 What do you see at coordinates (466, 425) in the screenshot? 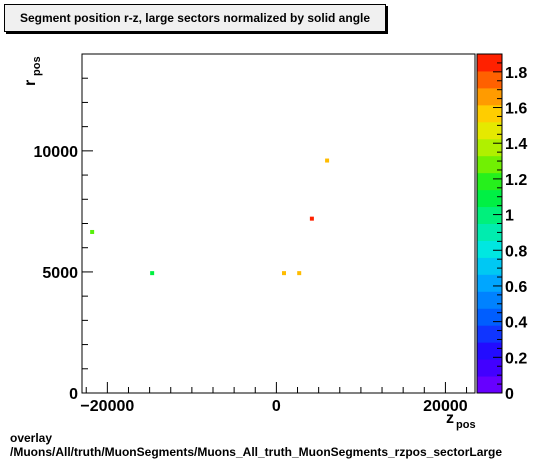
I see `x-axis-label-sub: pos` at bounding box center [466, 425].